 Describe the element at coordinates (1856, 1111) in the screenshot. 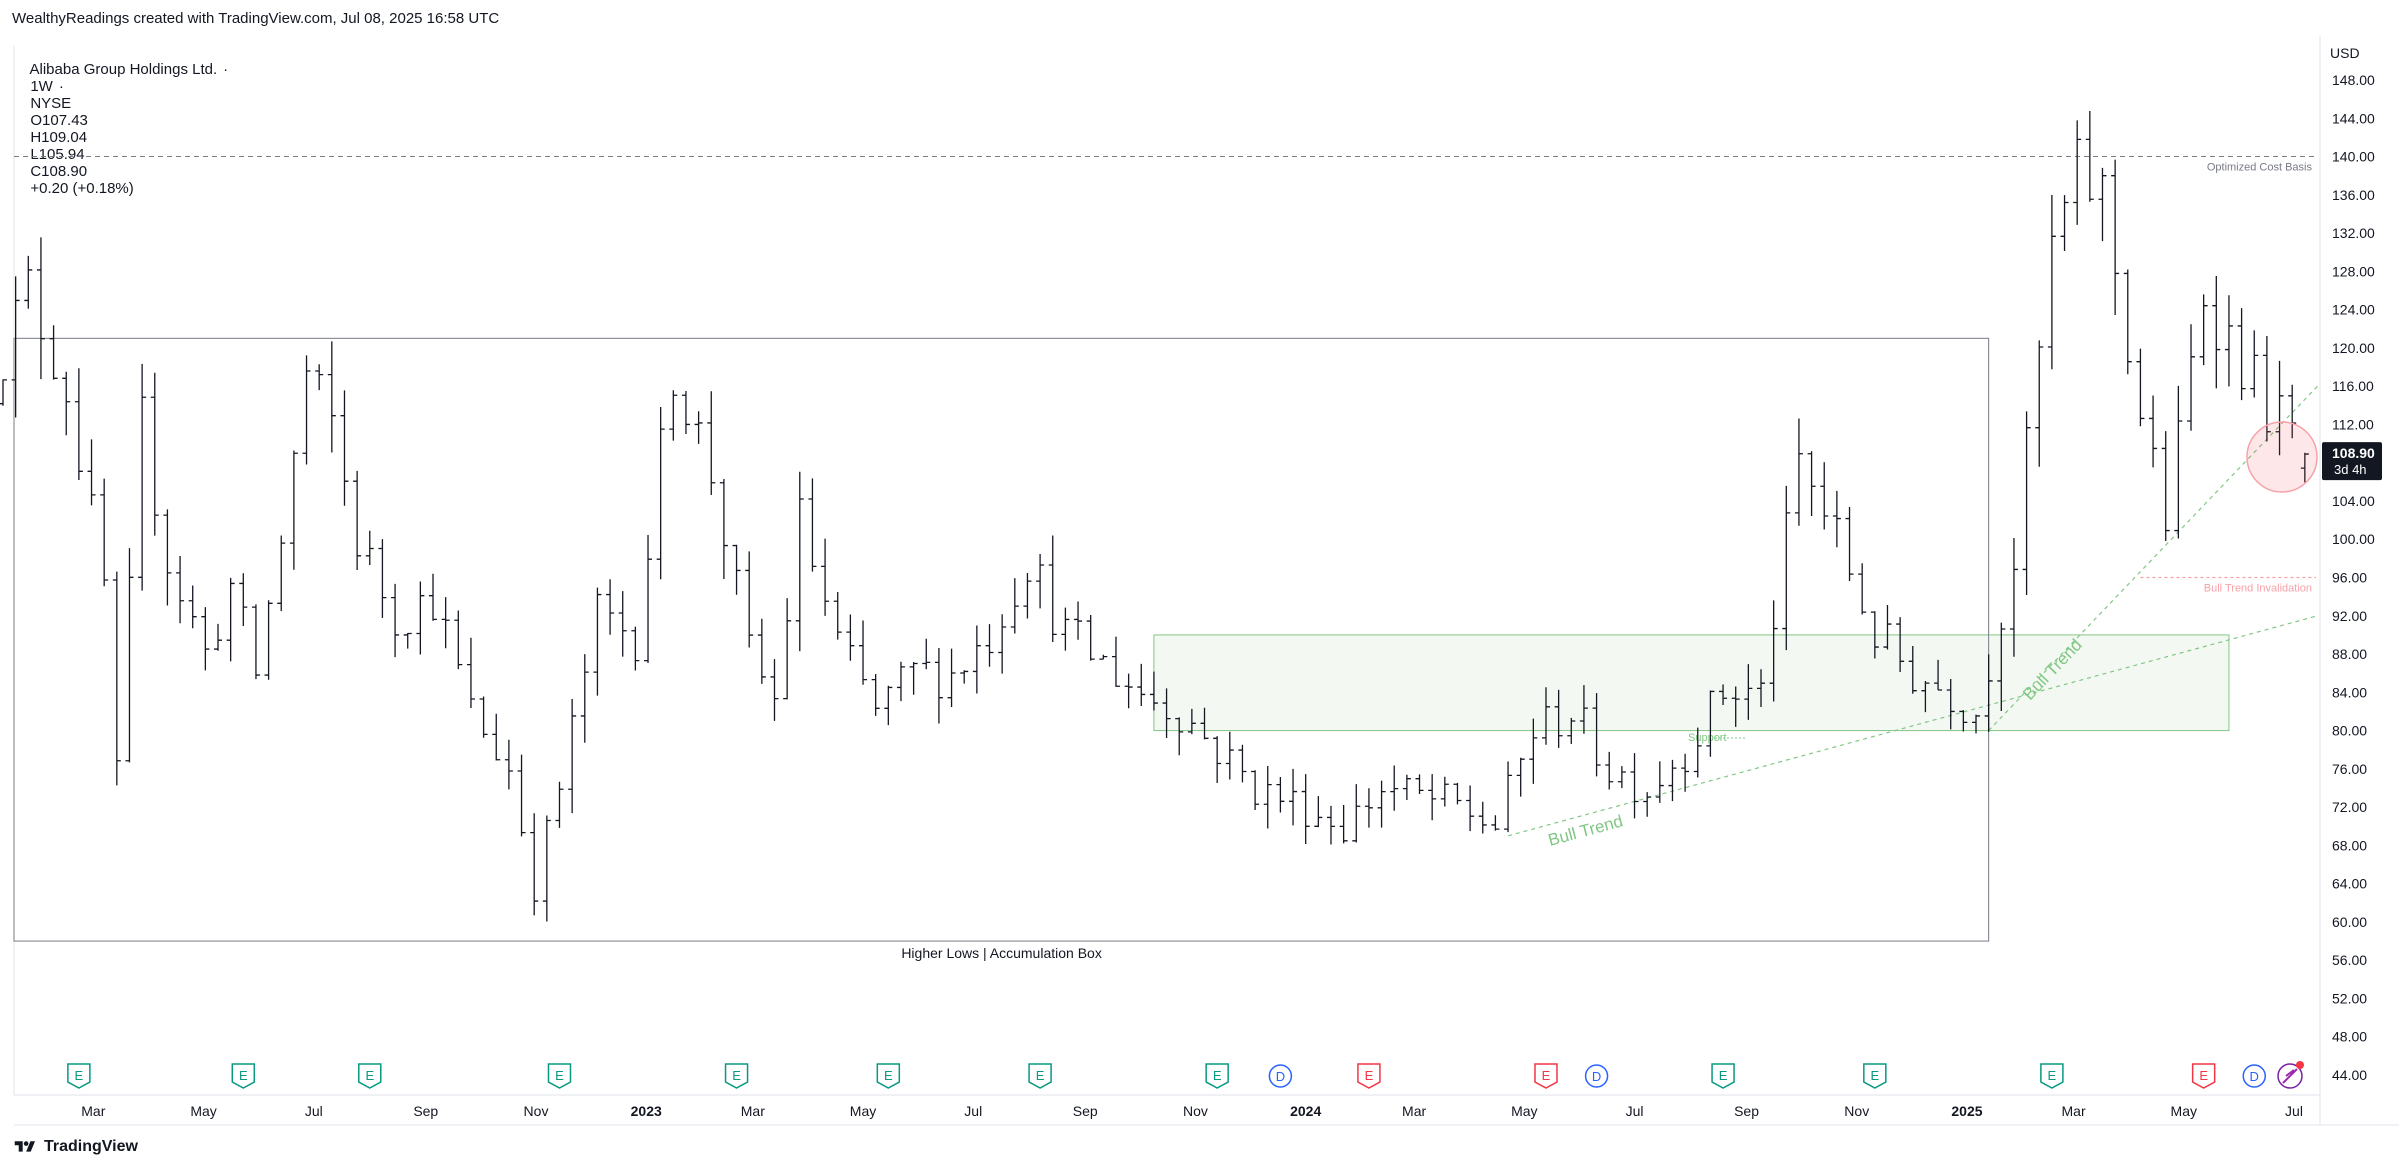

I see `time-tick-16: Nov` at that location.